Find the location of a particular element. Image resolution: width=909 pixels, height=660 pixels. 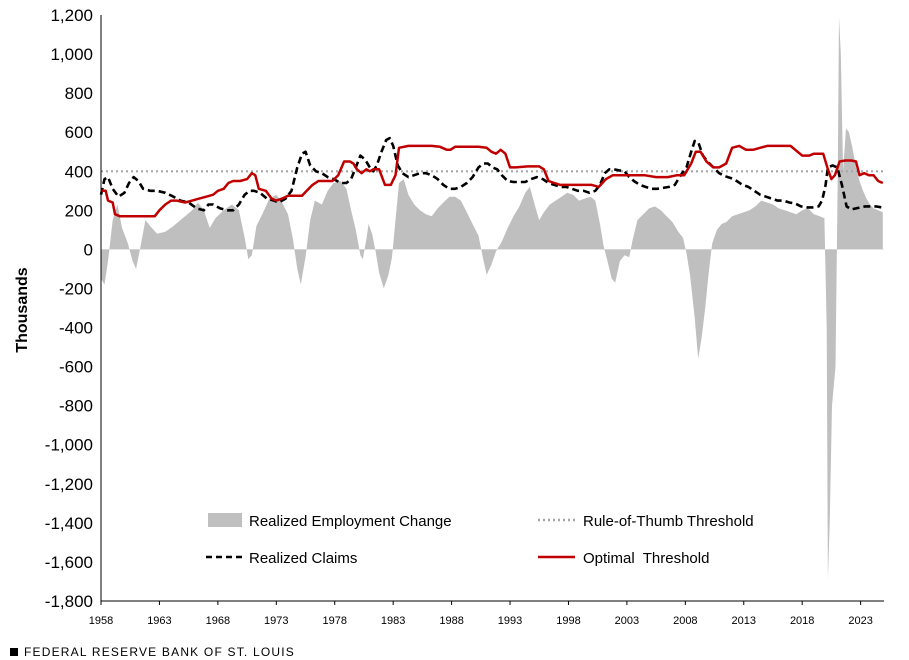

y-tick-label: -200 is located at coordinates (76, 288).